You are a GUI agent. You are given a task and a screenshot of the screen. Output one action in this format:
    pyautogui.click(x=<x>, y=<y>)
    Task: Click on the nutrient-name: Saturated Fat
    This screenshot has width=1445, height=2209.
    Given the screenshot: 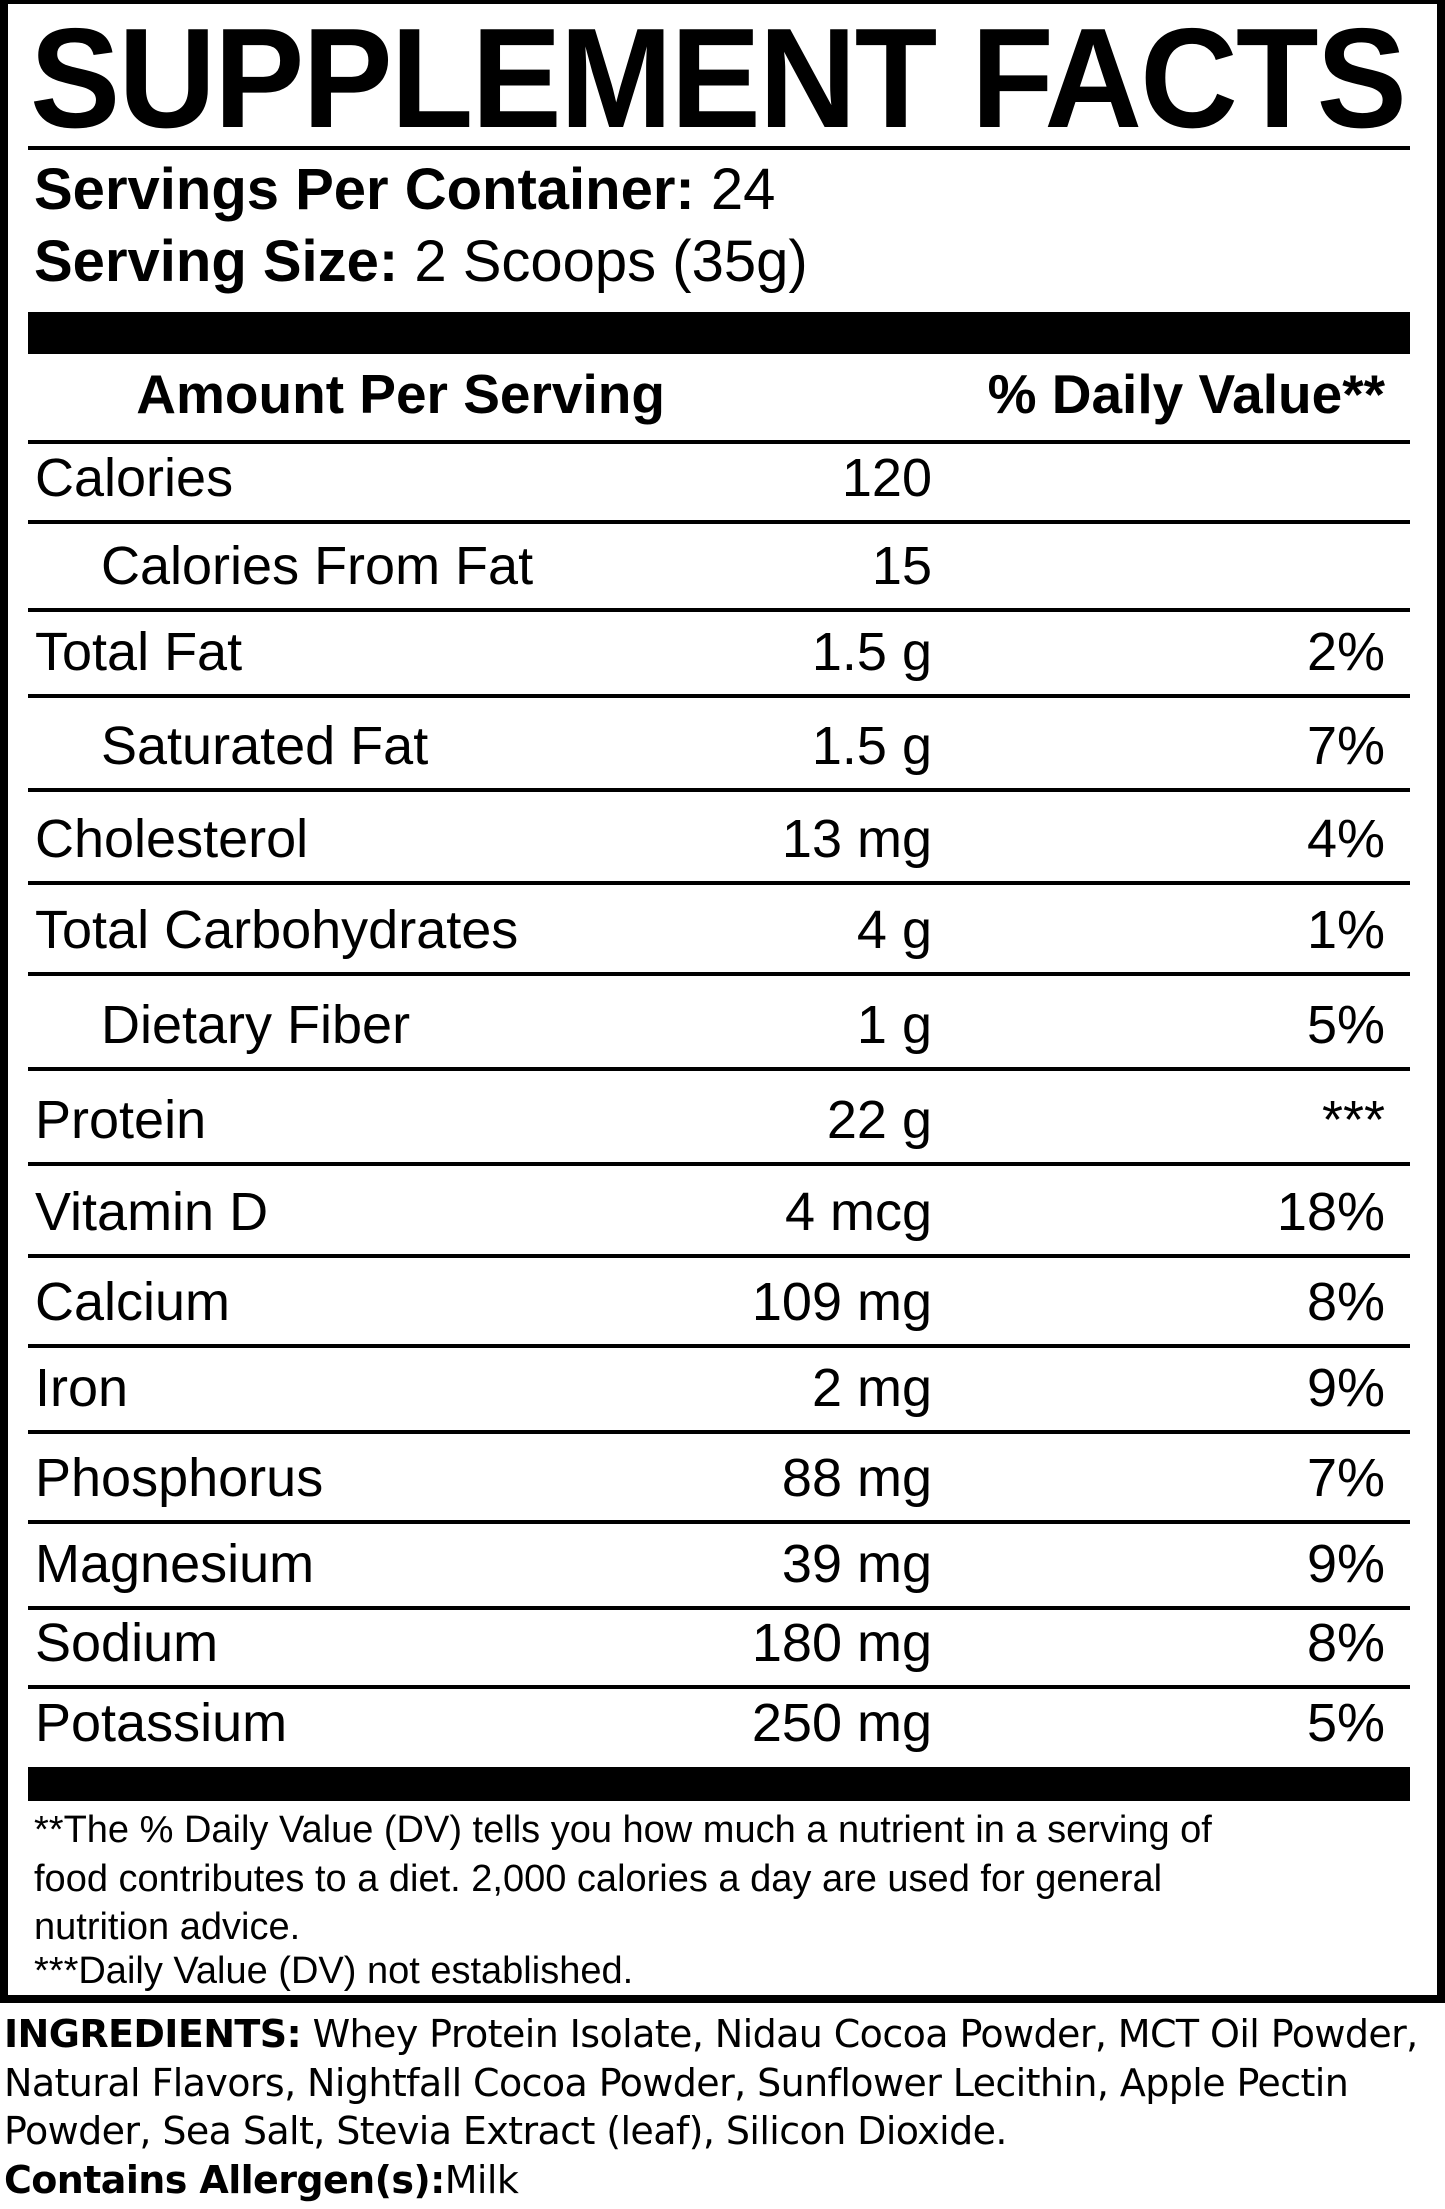 What is the action you would take?
    pyautogui.click(x=265, y=746)
    